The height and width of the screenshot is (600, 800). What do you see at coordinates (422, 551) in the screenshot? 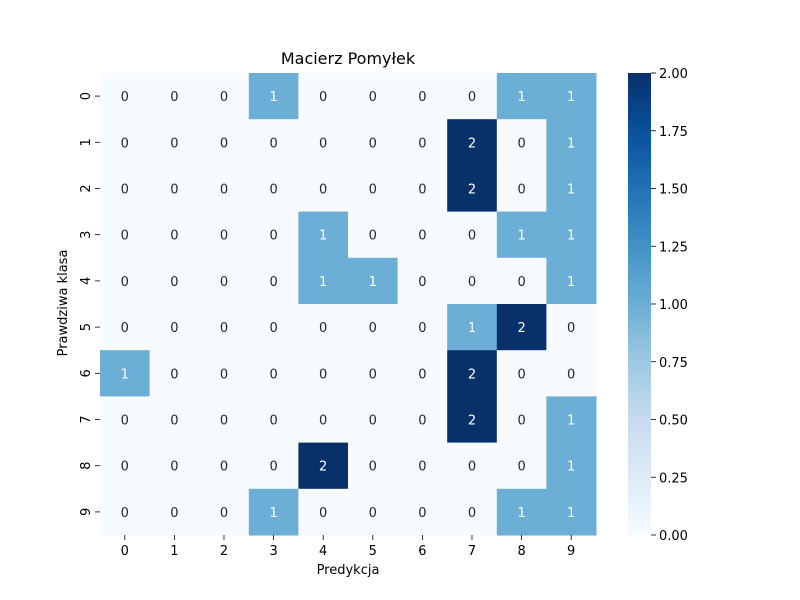
I see `x-tick-label-6: 6` at bounding box center [422, 551].